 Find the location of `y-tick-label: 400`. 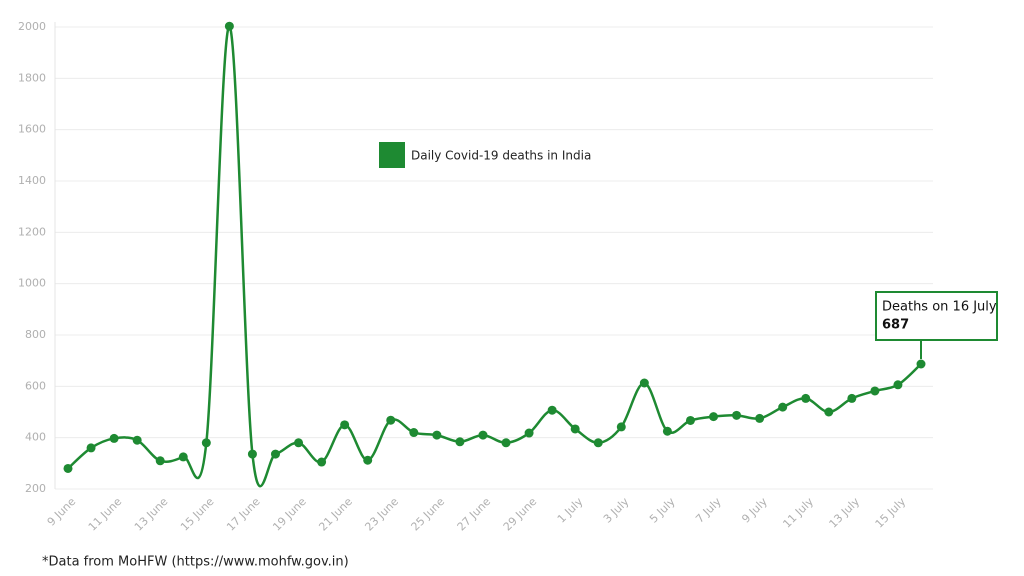

y-tick-label: 400 is located at coordinates (35, 437).